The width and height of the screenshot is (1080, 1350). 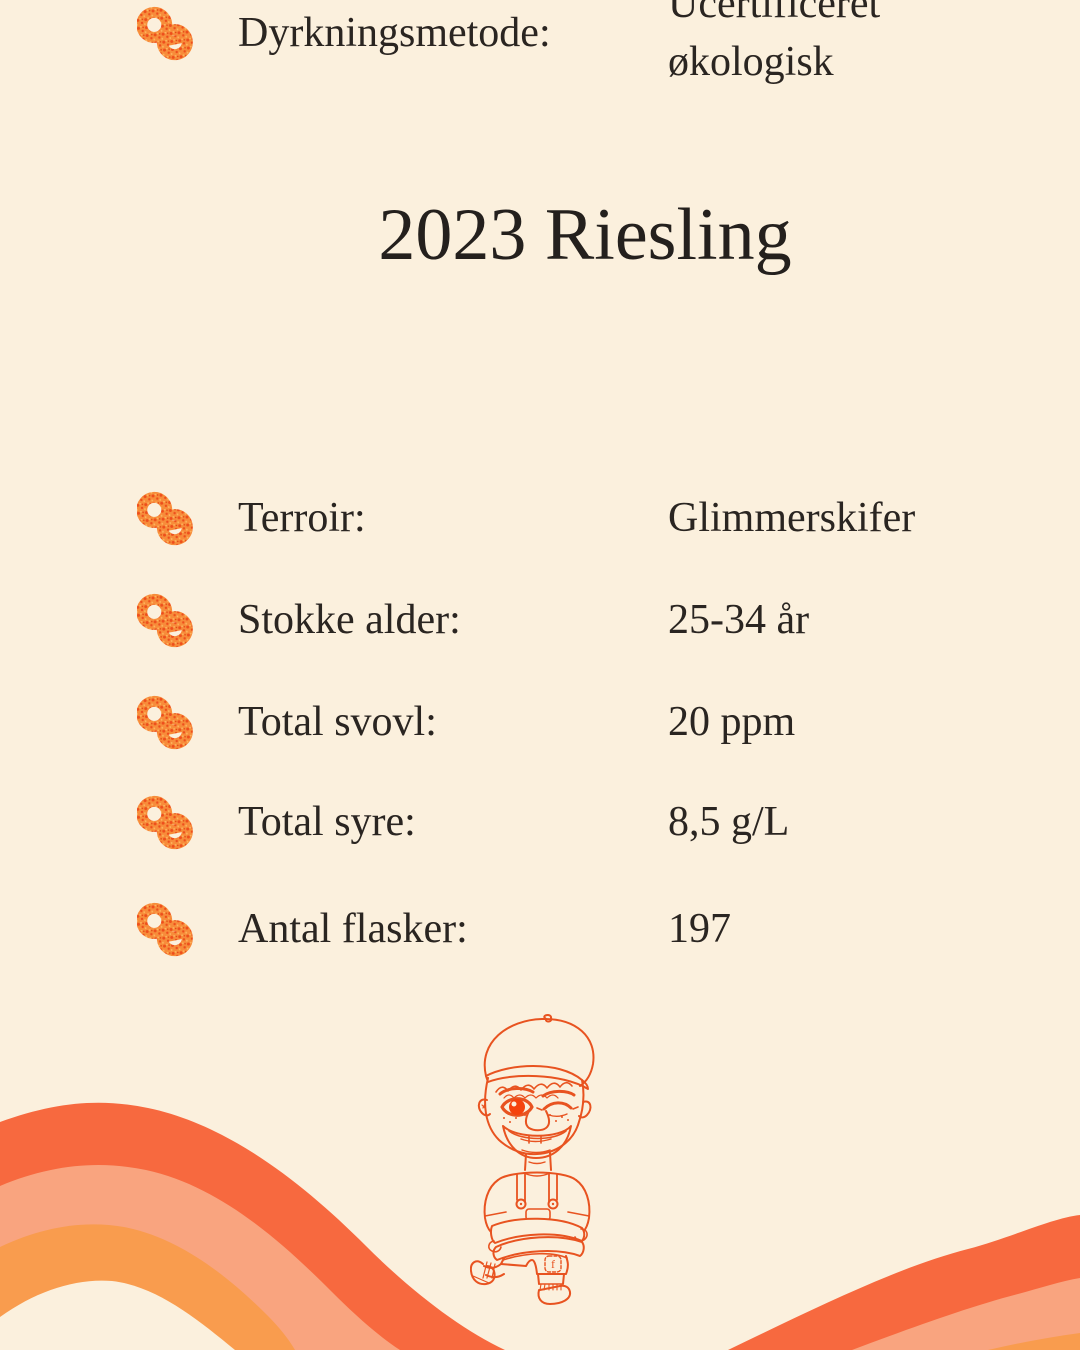 I want to click on spec-label: Total svovl:, so click(x=337, y=721).